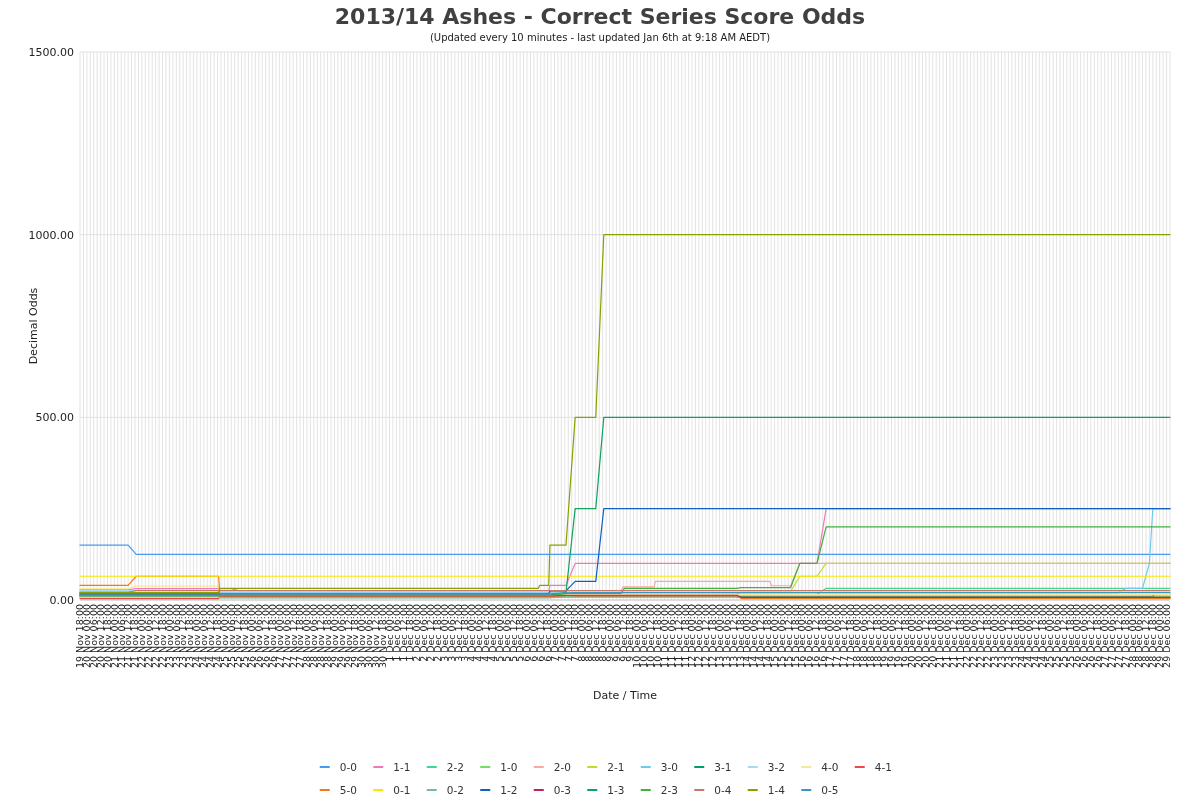 The height and width of the screenshot is (800, 1200). What do you see at coordinates (51, 235) in the screenshot?
I see `y-tick-label: 1000.00` at bounding box center [51, 235].